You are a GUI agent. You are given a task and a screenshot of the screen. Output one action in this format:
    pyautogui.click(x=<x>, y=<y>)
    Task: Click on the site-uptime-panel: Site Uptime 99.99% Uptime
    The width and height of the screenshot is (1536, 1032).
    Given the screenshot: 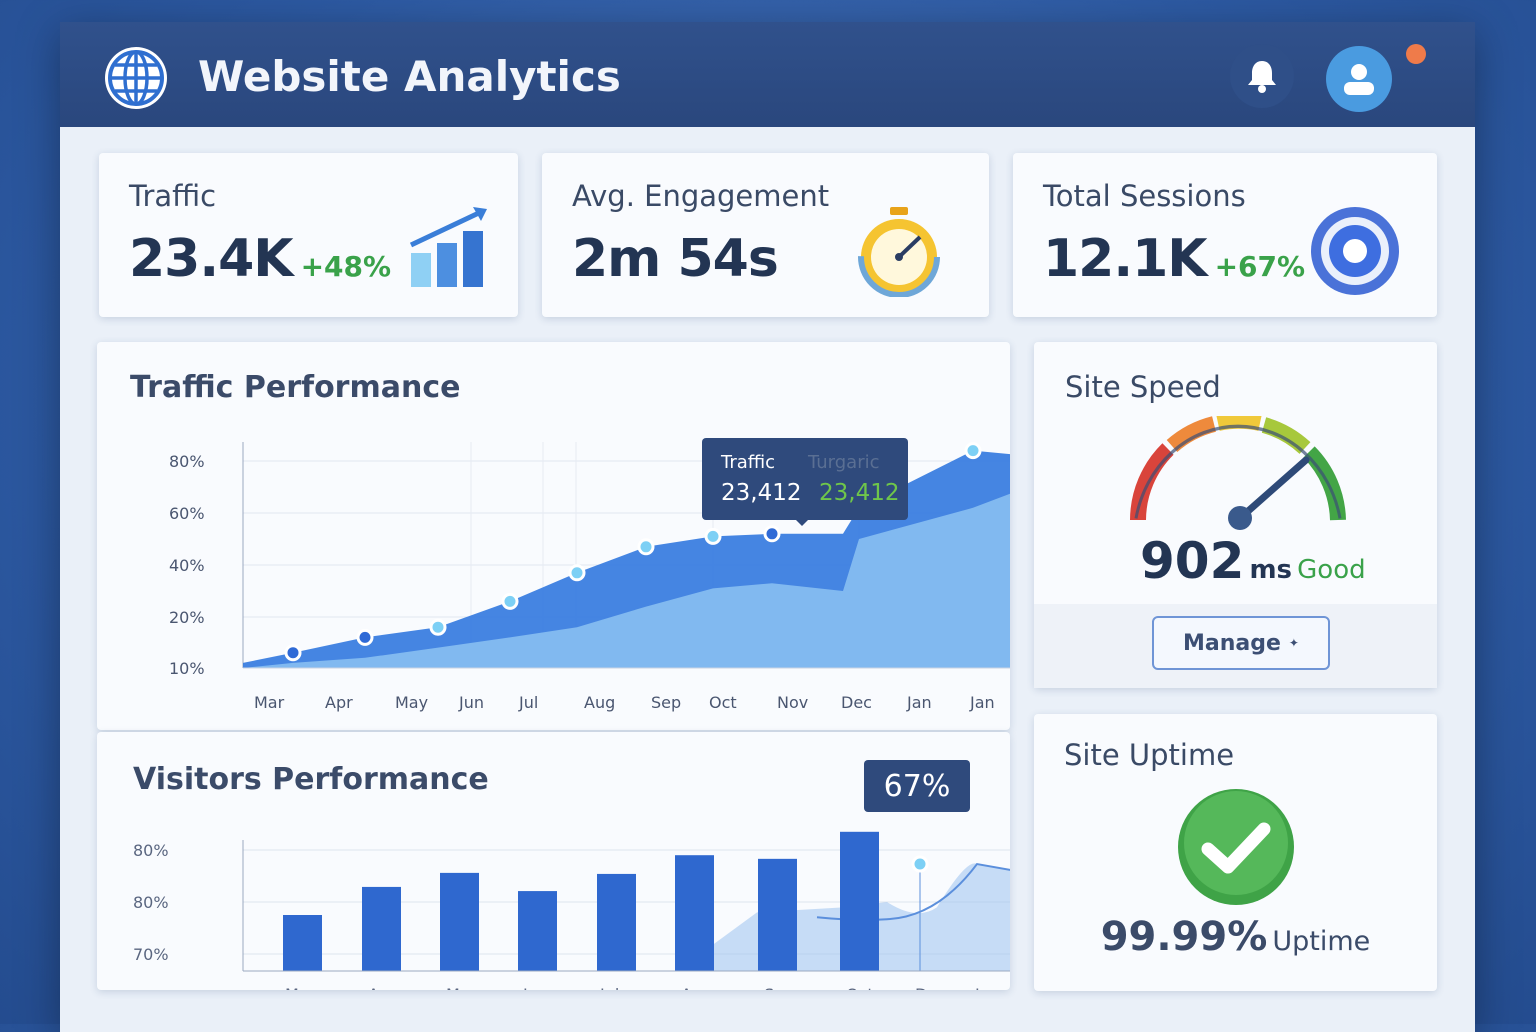 What is the action you would take?
    pyautogui.click(x=1235, y=852)
    